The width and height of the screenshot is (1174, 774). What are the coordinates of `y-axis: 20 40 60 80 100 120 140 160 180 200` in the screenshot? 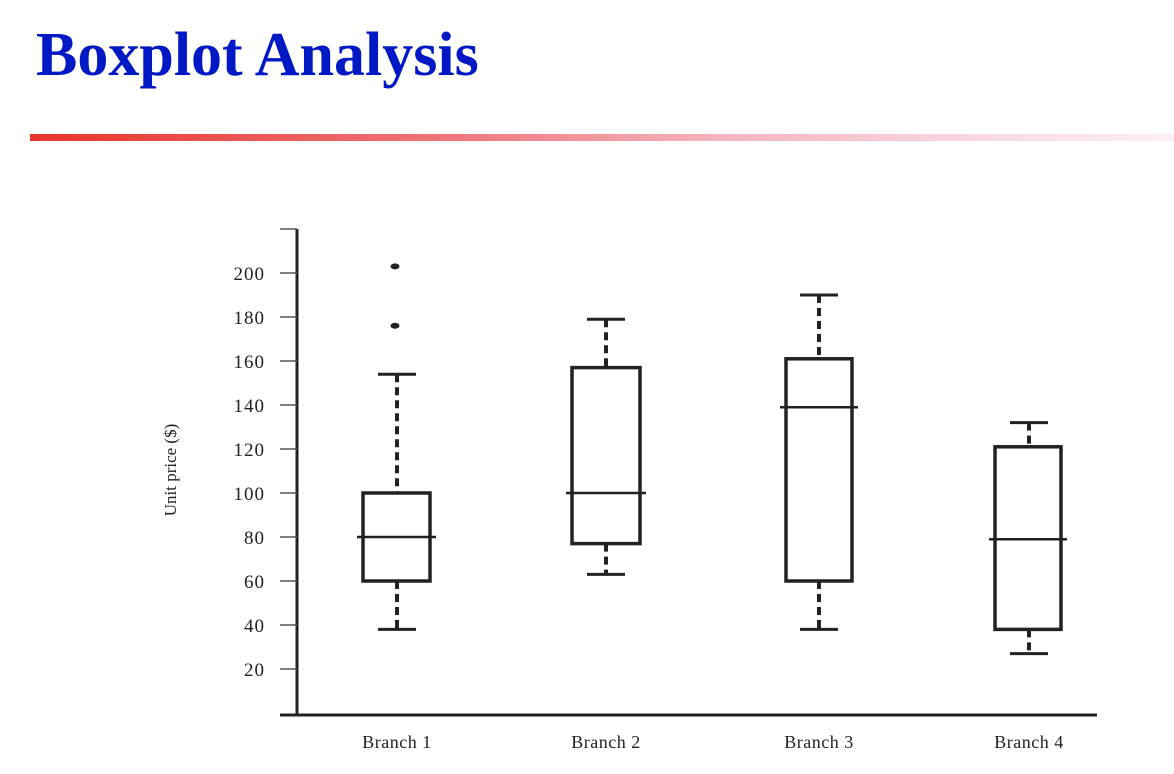 It's located at (266, 472).